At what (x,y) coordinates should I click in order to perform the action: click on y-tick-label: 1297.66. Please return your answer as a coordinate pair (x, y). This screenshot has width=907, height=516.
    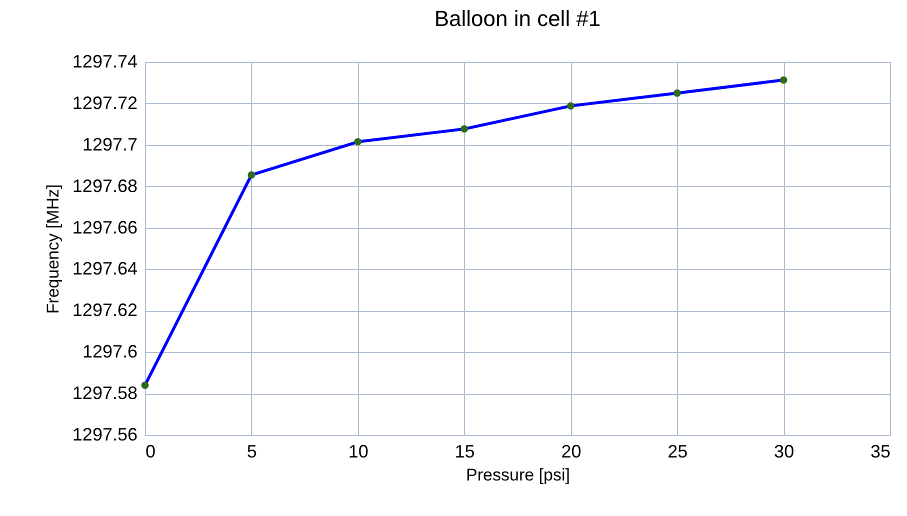
    Looking at the image, I should click on (105, 227).